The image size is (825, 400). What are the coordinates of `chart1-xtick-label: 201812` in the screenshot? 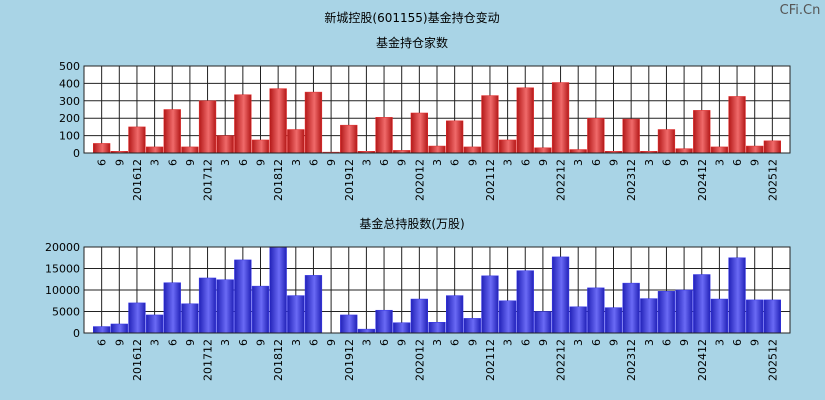 It's located at (278, 180).